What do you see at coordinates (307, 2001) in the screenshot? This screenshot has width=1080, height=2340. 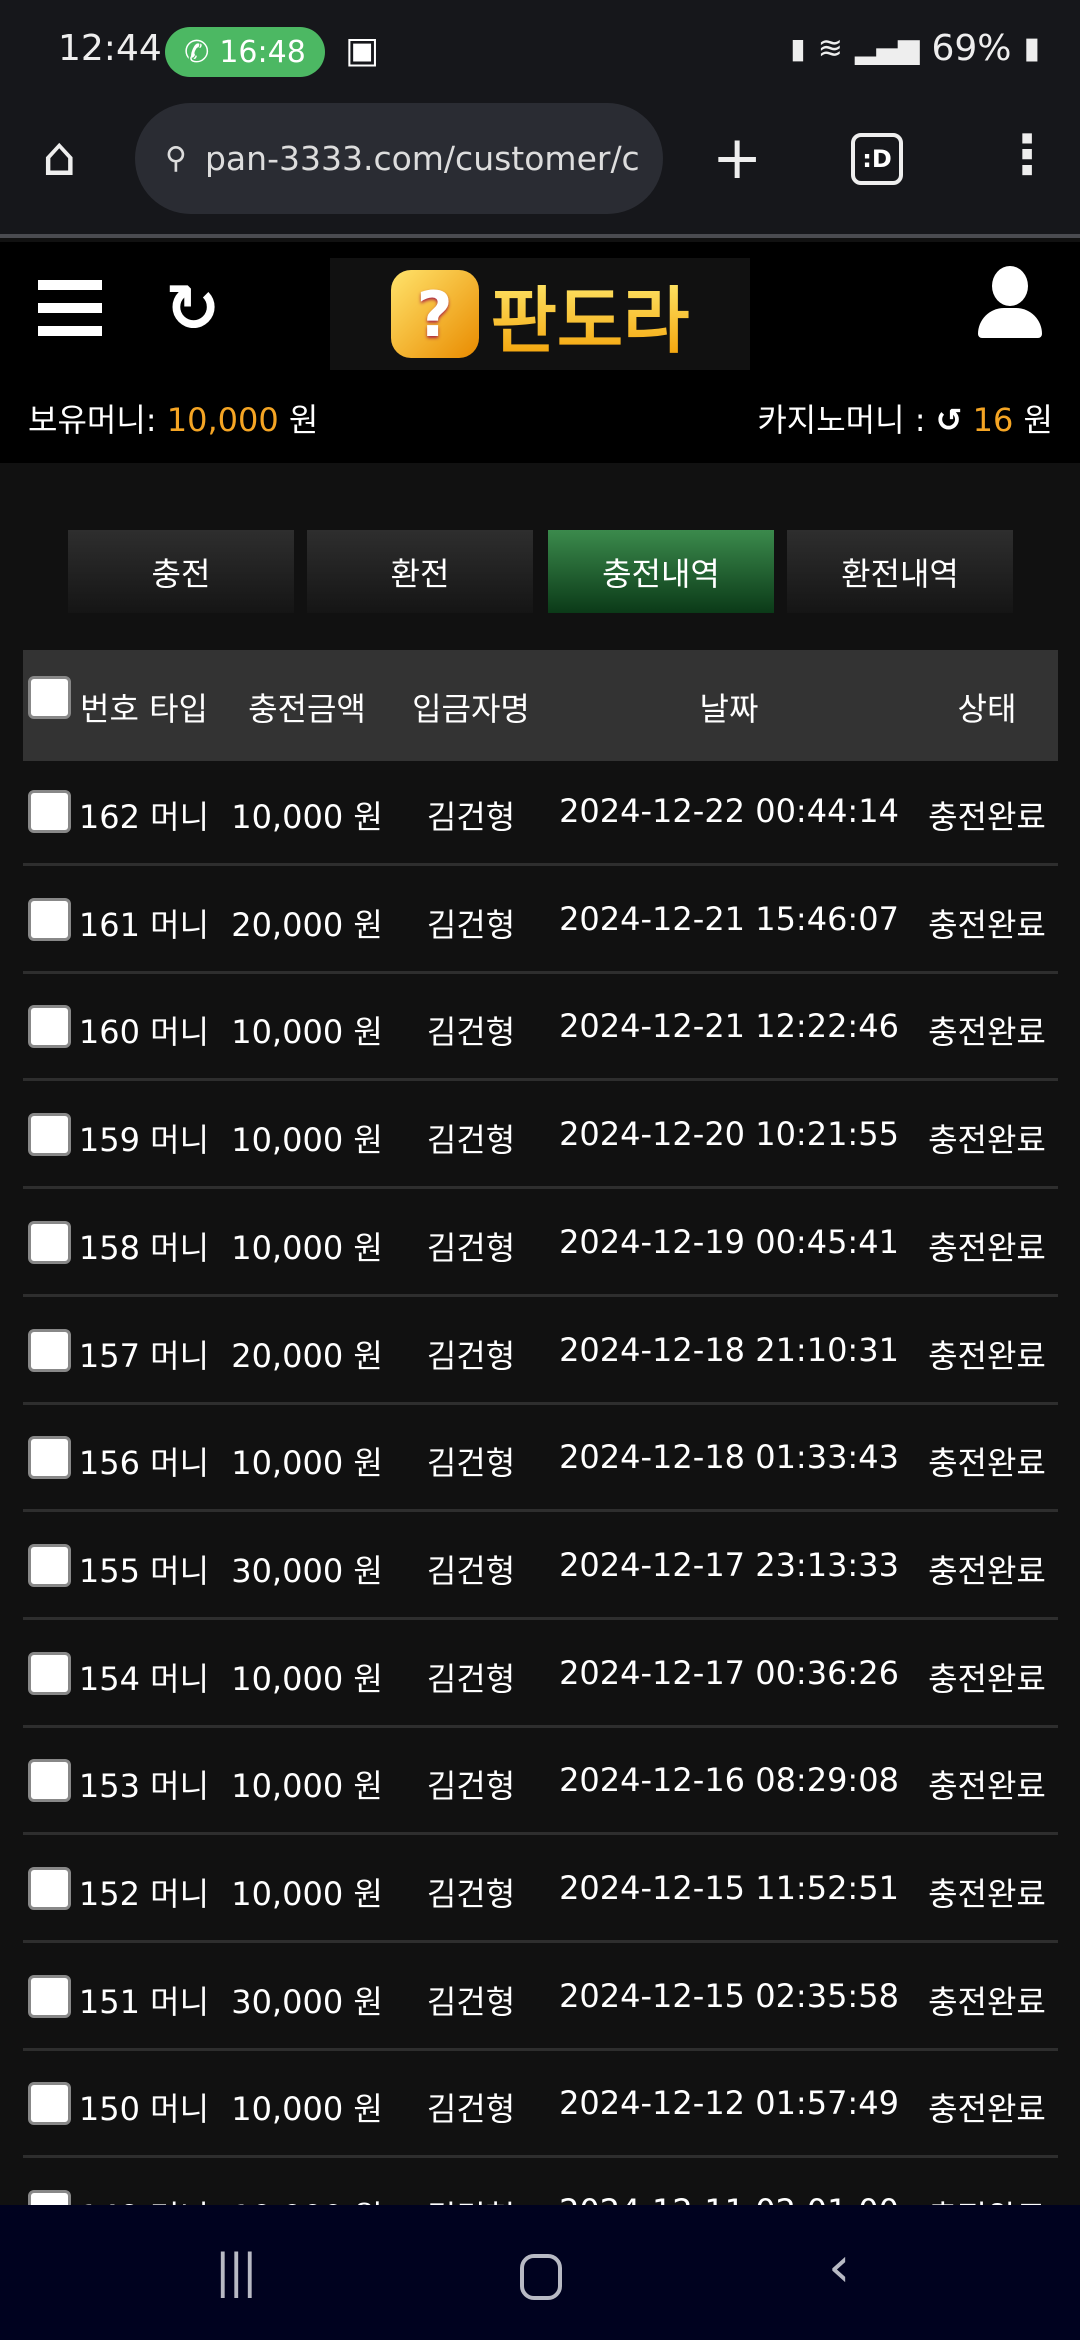 I see `row-amount: 30,000 원` at bounding box center [307, 2001].